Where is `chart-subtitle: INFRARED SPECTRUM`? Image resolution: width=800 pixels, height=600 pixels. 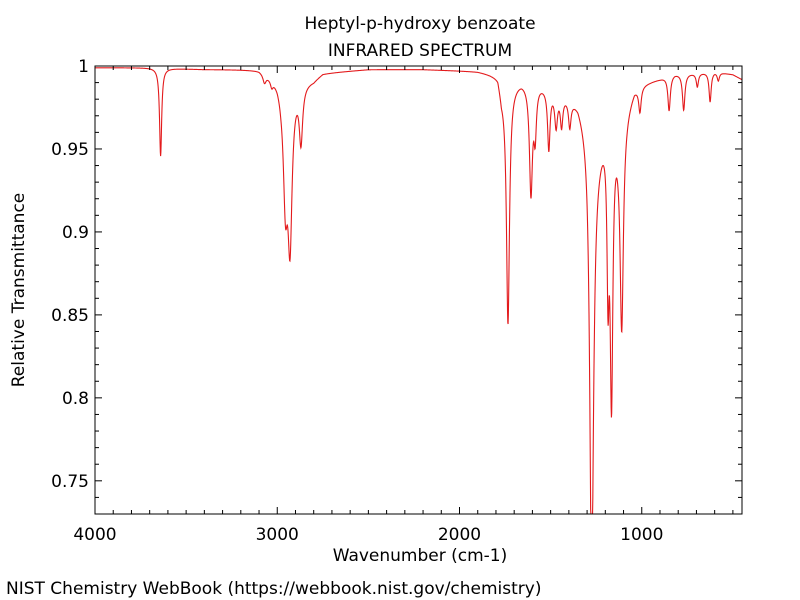 chart-subtitle: INFRARED SPECTRUM is located at coordinates (420, 51).